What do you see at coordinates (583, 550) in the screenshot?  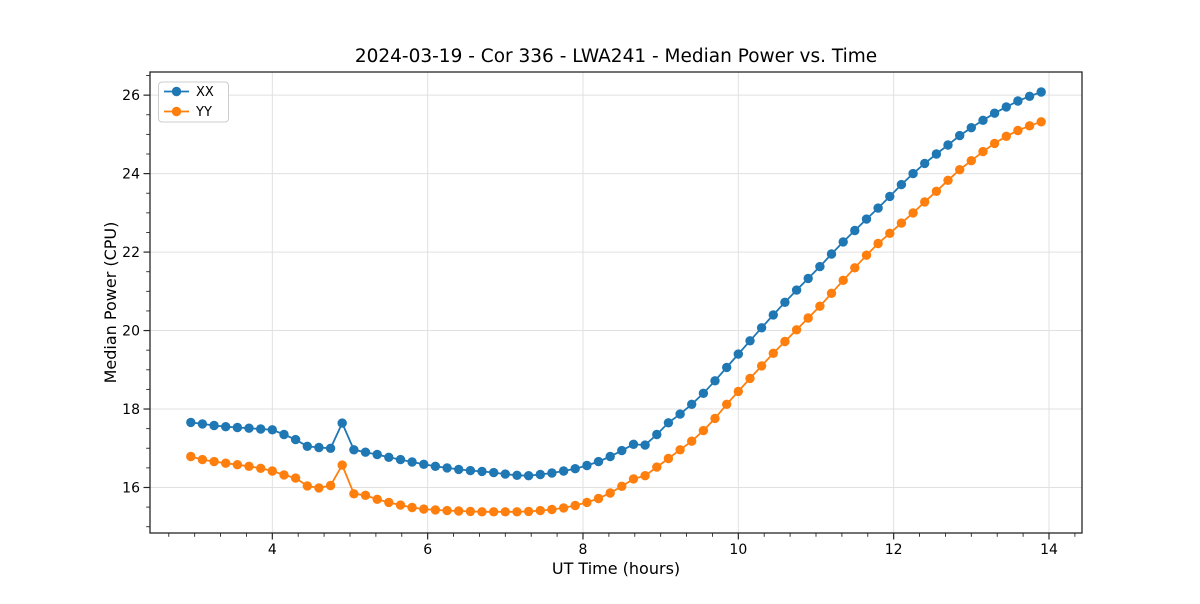 I see `x-tick-label: 8` at bounding box center [583, 550].